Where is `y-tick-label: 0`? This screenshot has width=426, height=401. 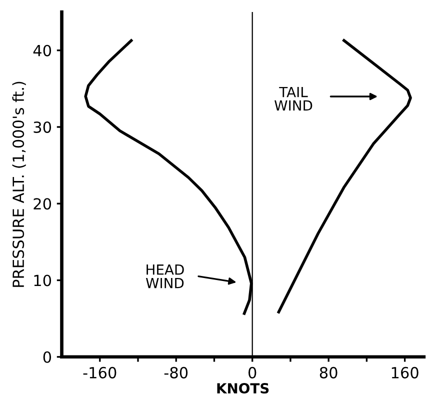
y-tick-label: 0 is located at coordinates (47, 357).